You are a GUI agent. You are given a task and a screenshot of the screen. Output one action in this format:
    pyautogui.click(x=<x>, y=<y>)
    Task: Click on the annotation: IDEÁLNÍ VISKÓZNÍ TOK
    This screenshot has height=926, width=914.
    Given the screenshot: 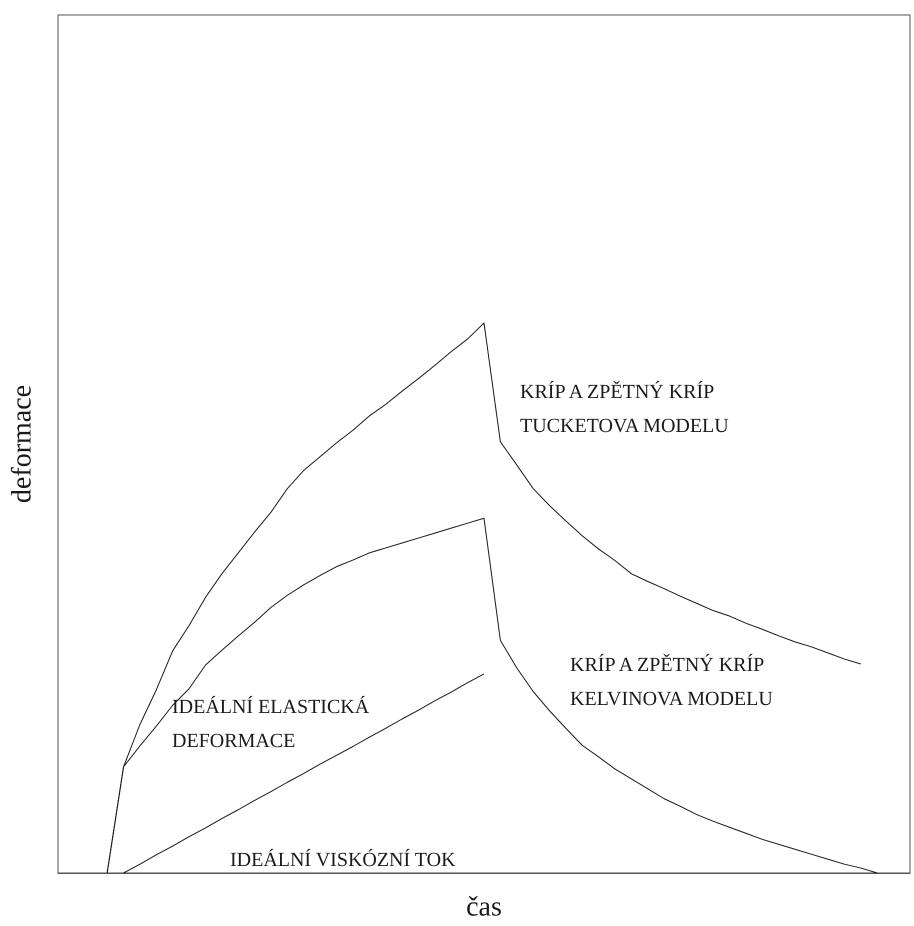 What is the action you would take?
    pyautogui.click(x=343, y=859)
    